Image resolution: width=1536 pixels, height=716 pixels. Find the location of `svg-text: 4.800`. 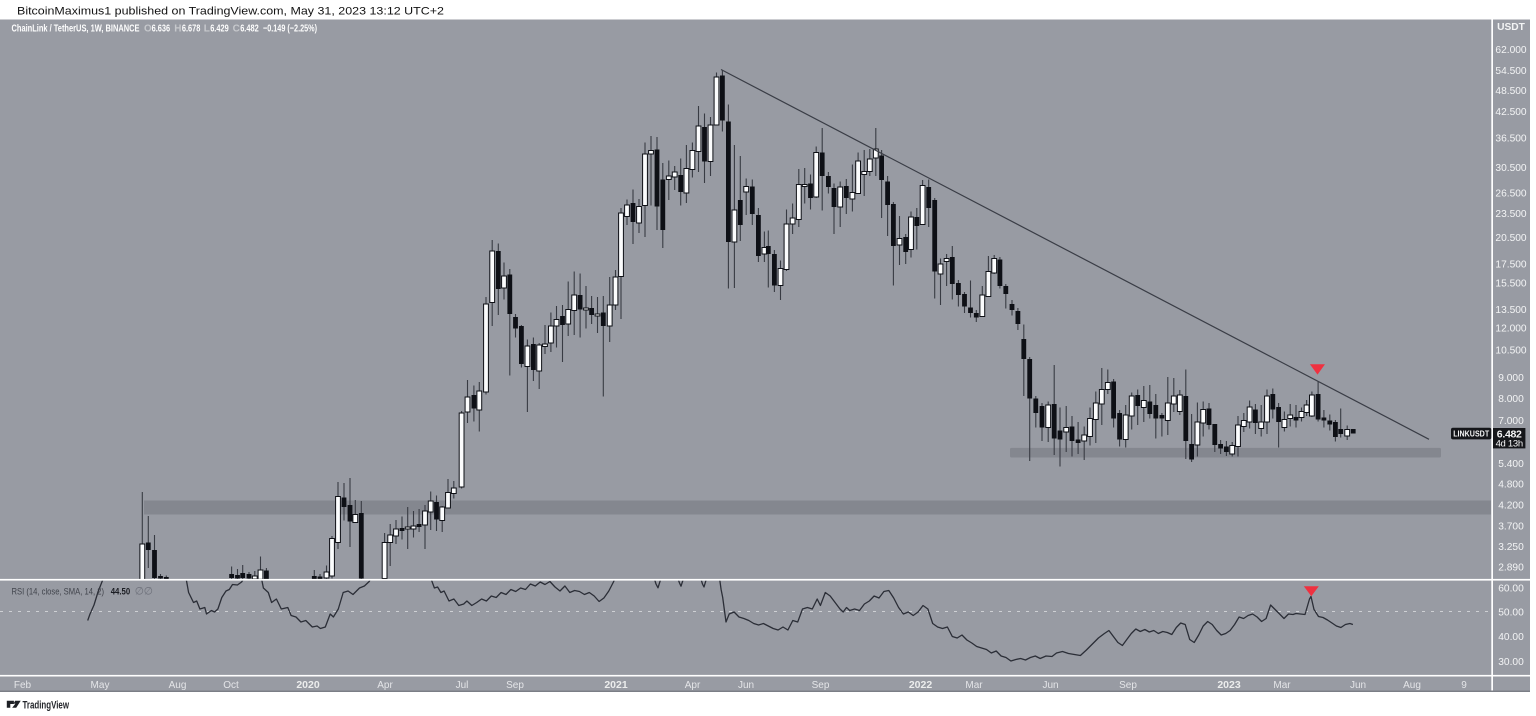

svg-text: 4.800 is located at coordinates (1511, 484).